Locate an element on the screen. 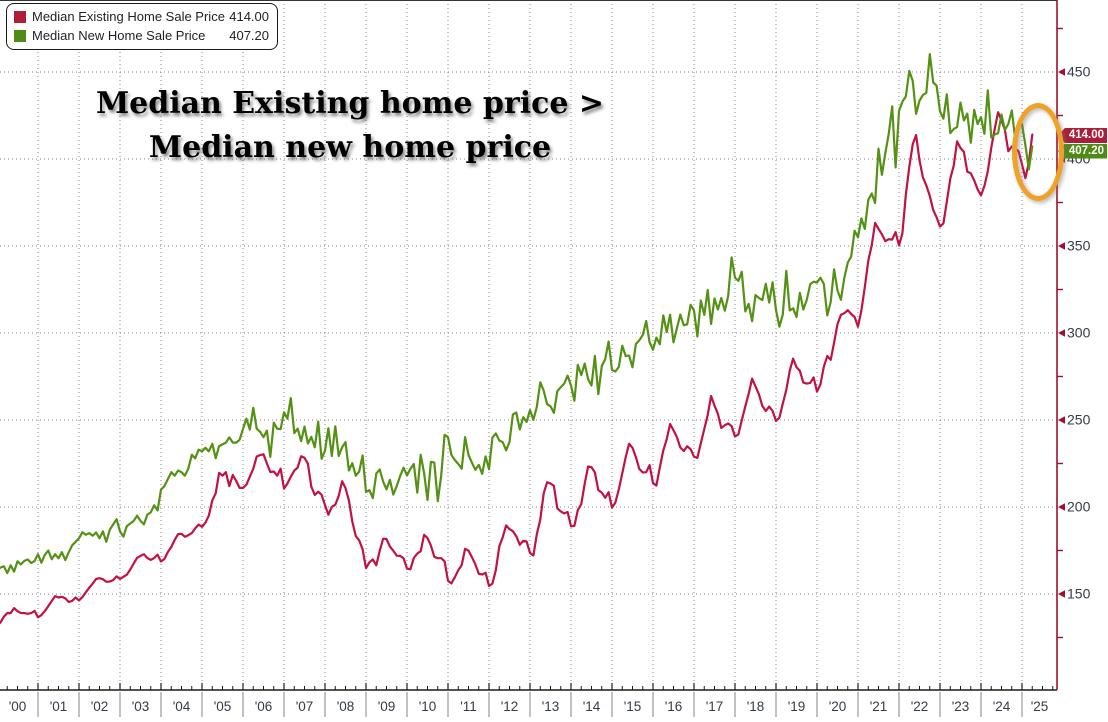 Image resolution: width=1108 pixels, height=722 pixels. x-axis-label: '17 is located at coordinates (715, 706).